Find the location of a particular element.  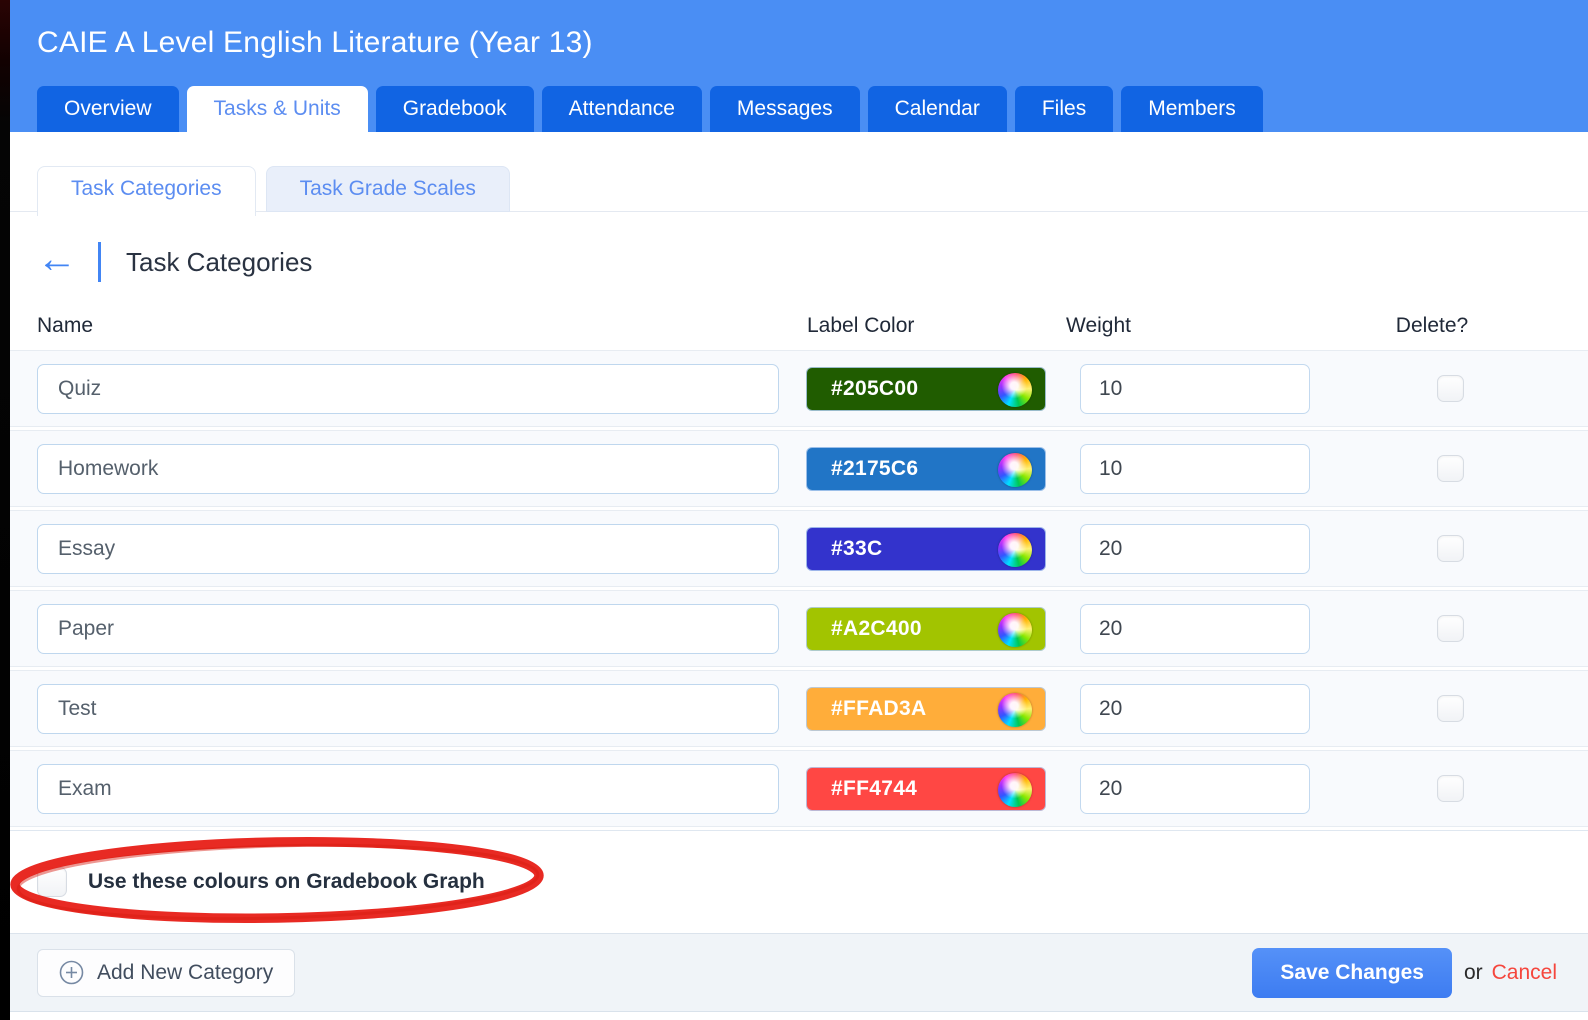

tab-gradebook: Gradebook is located at coordinates (454, 109).